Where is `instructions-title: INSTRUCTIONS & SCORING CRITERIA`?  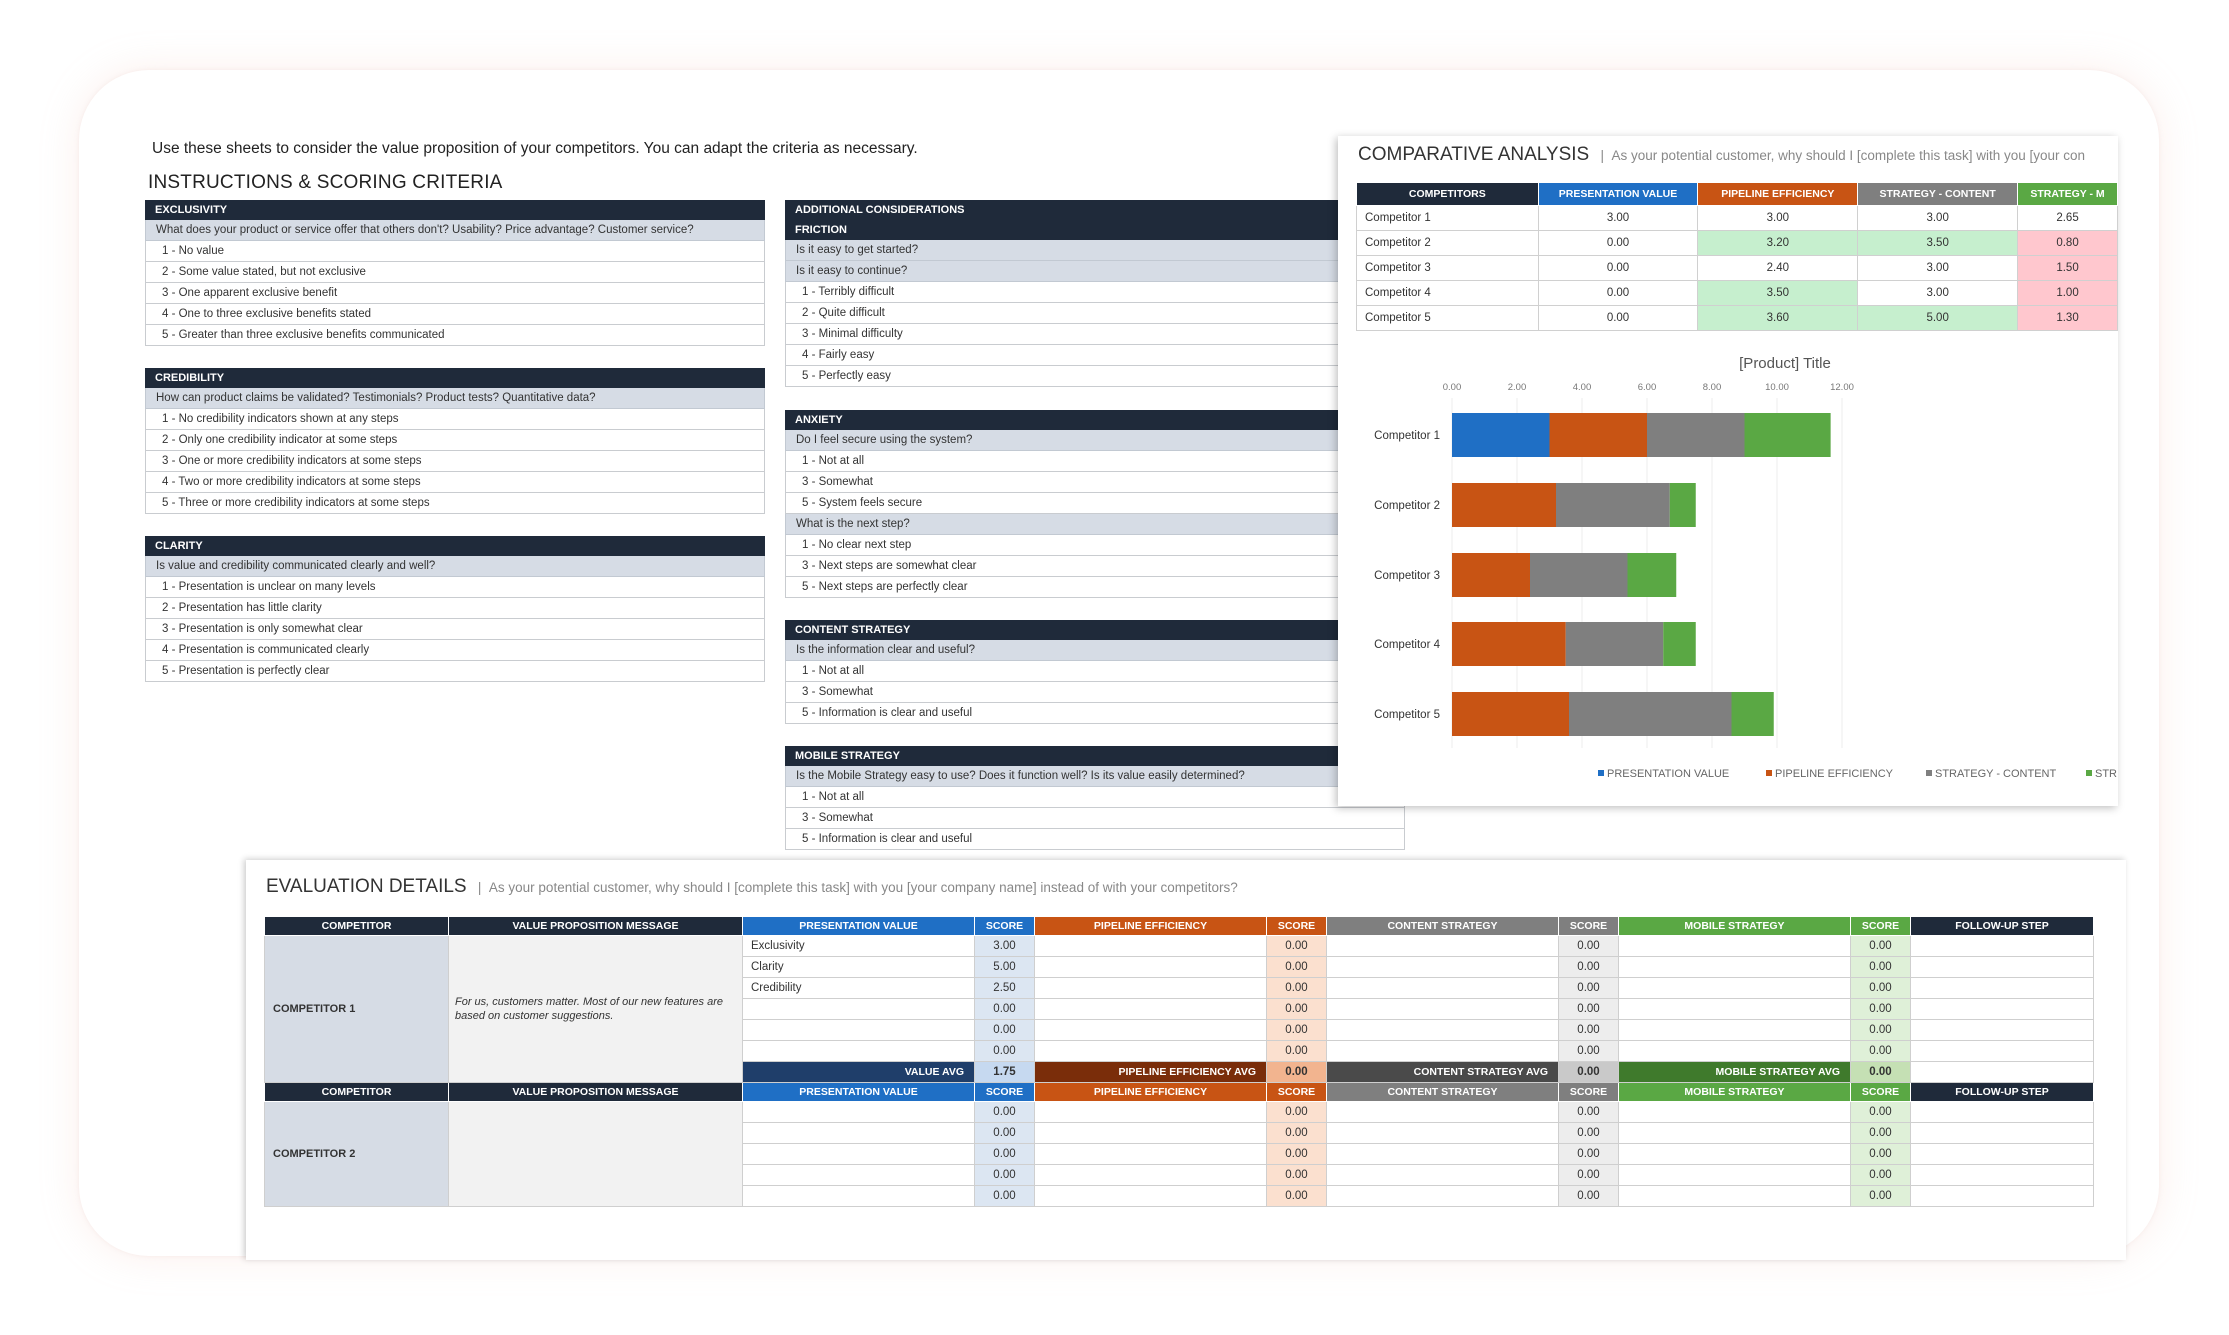
instructions-title: INSTRUCTIONS & SCORING CRITERIA is located at coordinates (325, 182).